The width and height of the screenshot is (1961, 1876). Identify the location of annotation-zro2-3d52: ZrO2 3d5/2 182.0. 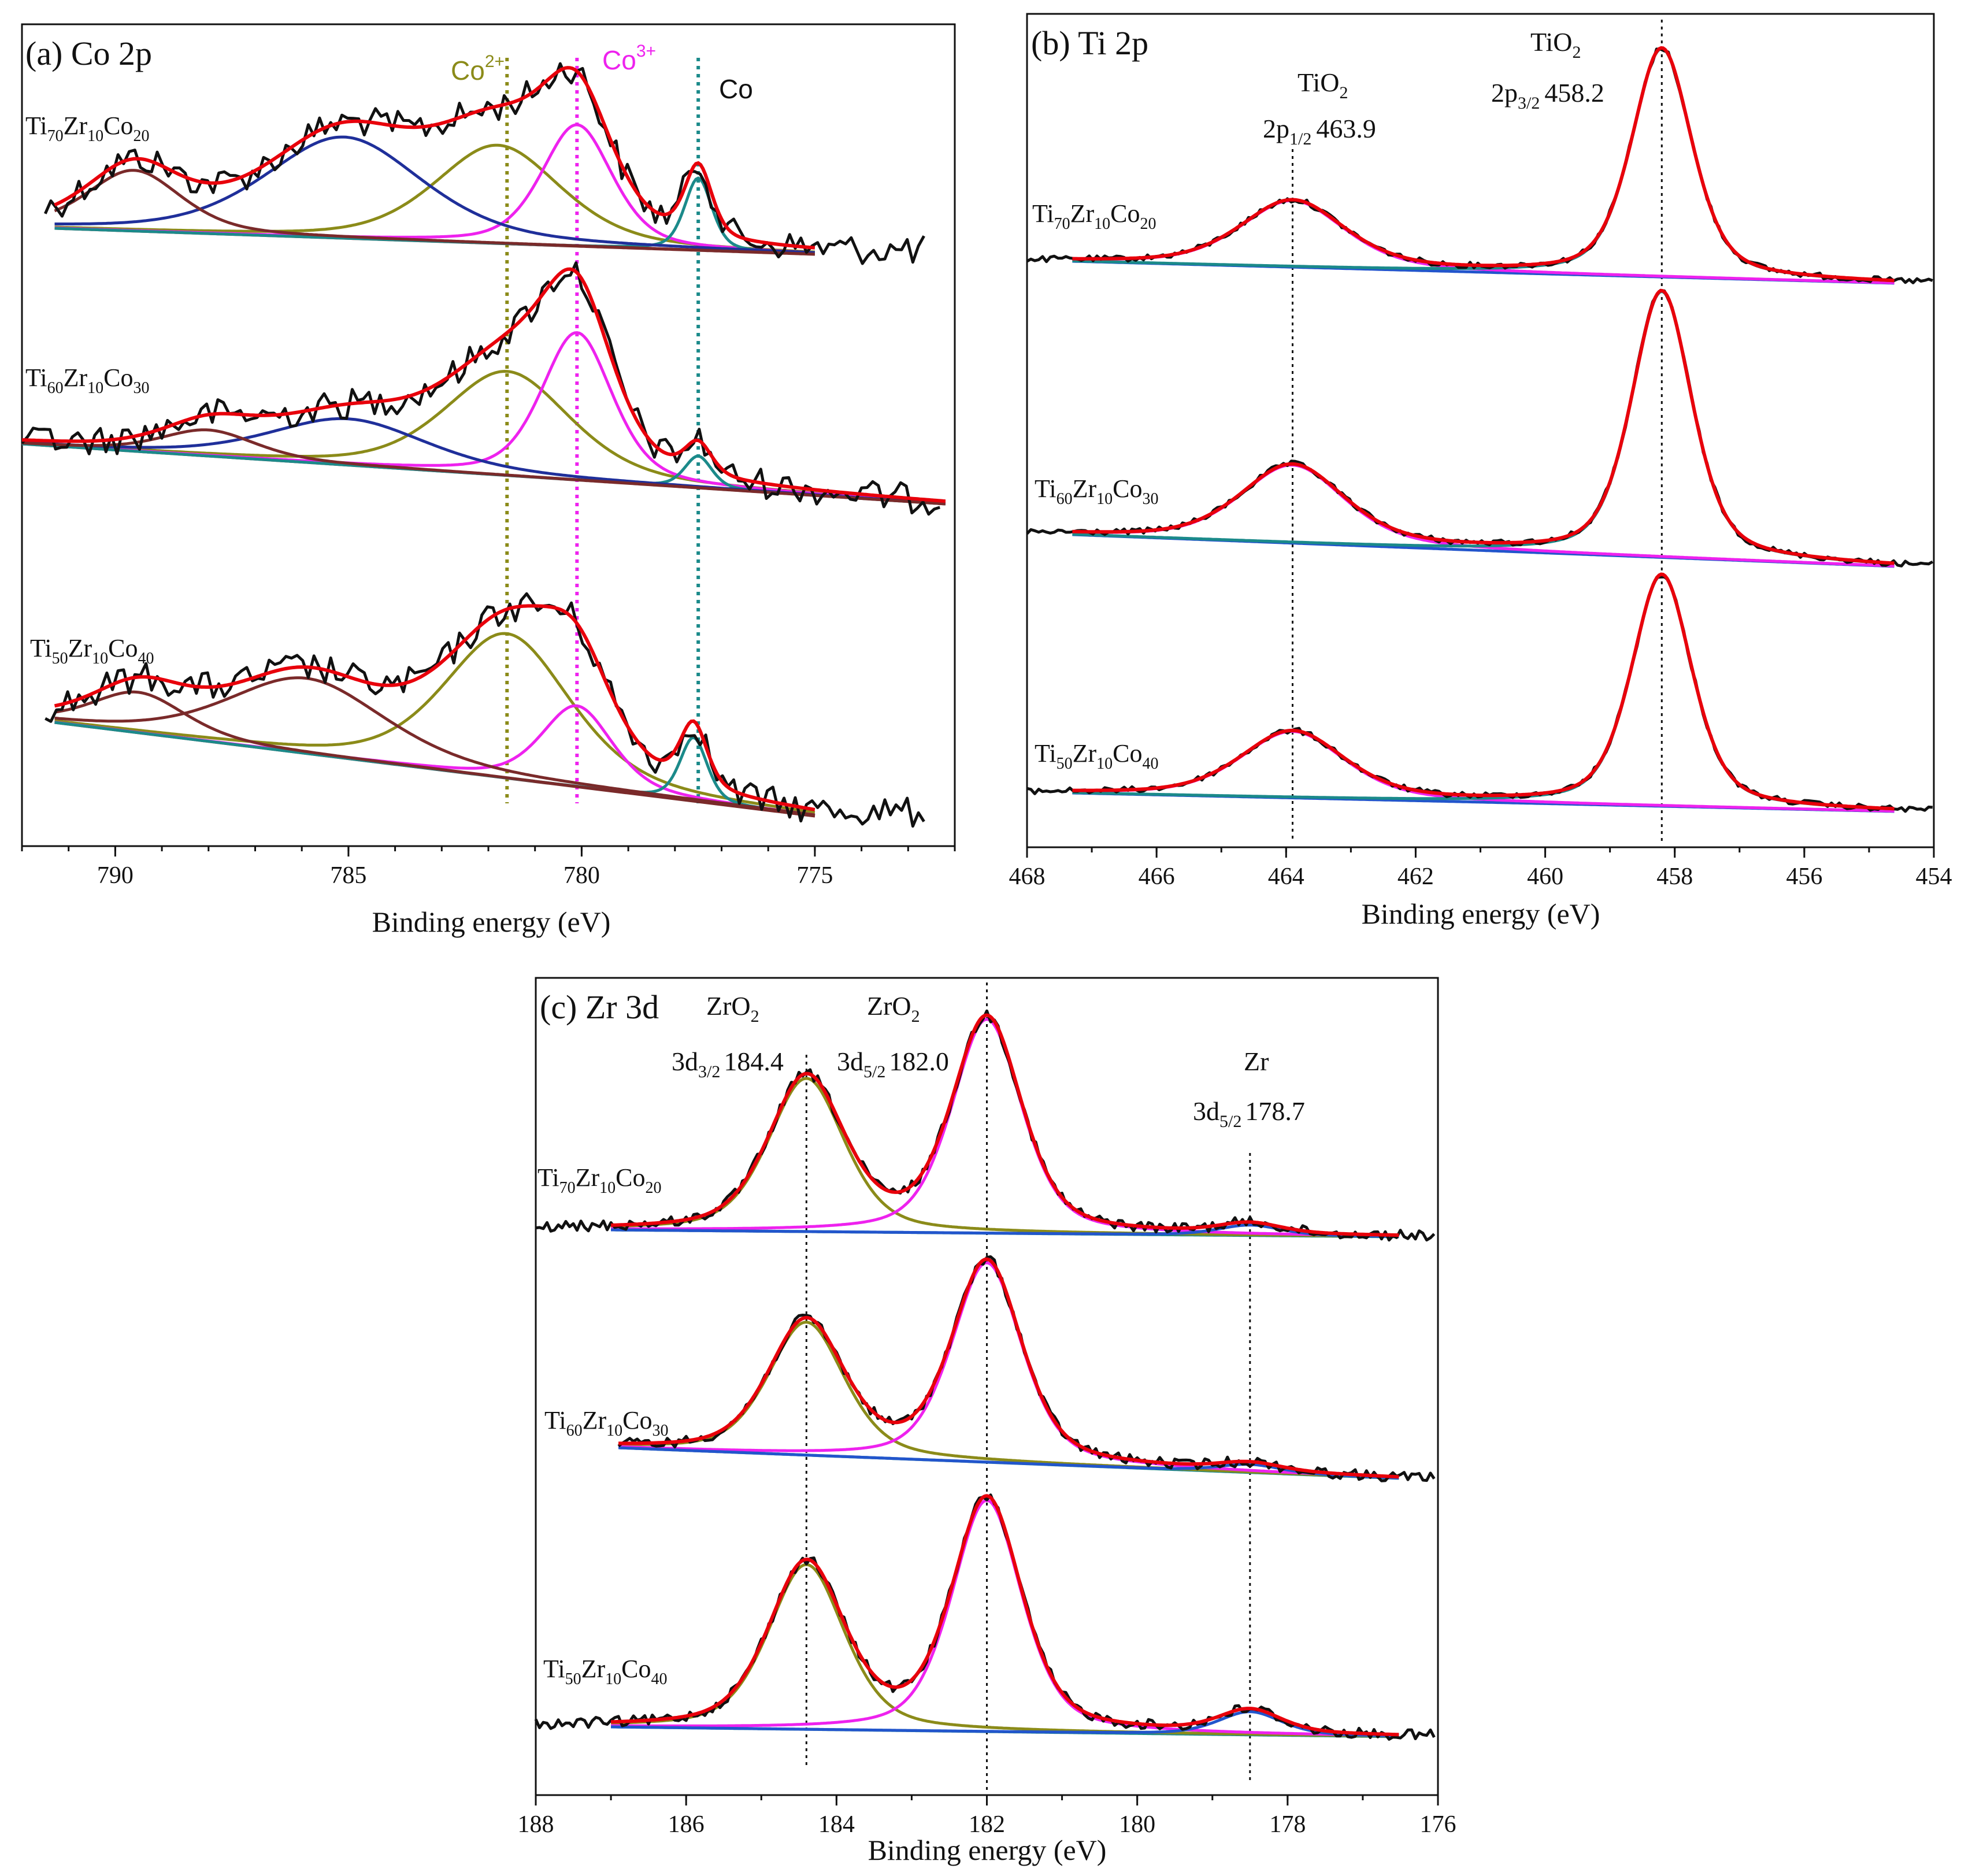
(893, 1036).